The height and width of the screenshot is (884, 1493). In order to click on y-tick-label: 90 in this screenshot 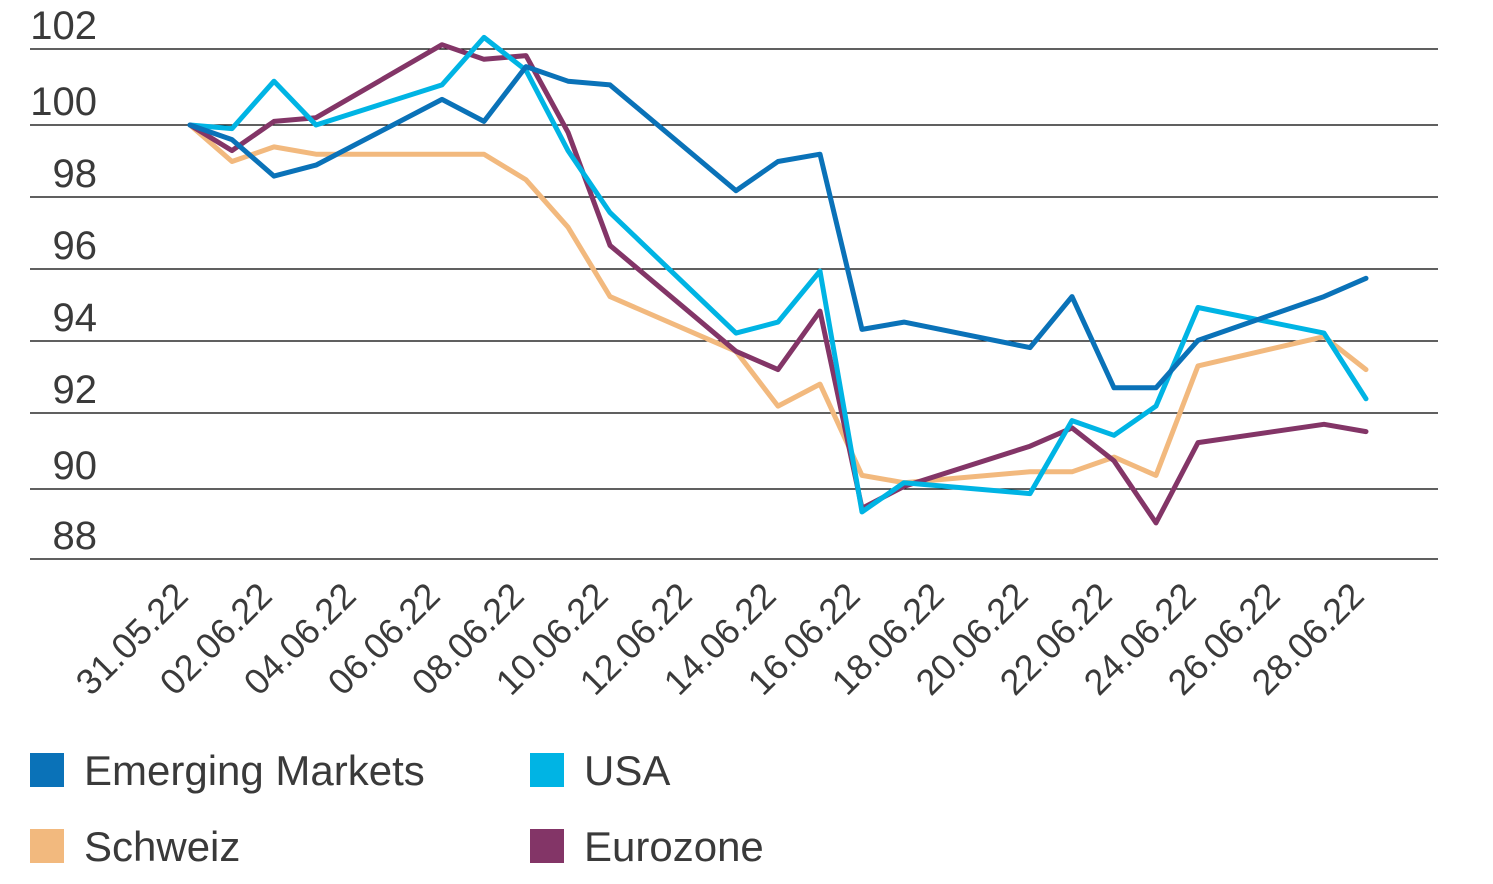, I will do `click(75, 466)`.